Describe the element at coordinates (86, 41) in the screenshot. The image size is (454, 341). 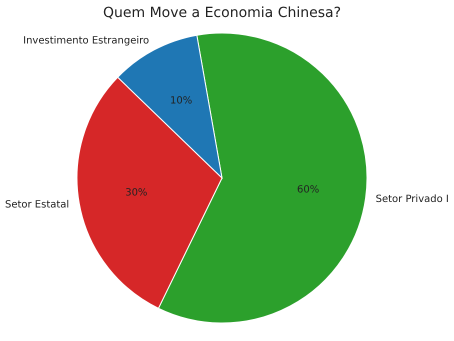
I see `slice-label: Investimento Estrangeiro` at that location.